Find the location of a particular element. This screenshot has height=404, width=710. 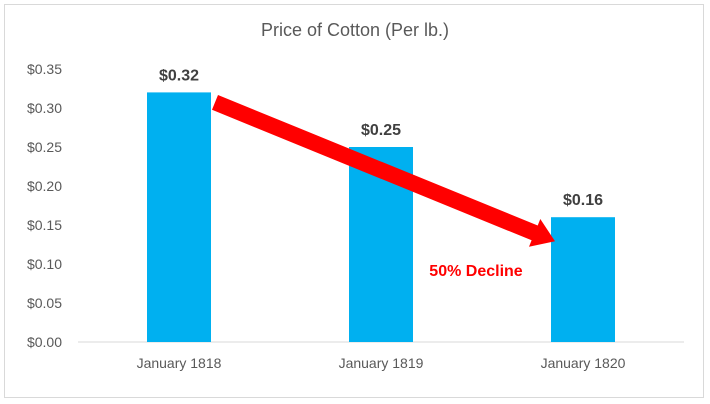

y-axis: $0.00 $0.05 $0.10 $0.15 $0.20 $0.25 $0.30 $0.35 is located at coordinates (44, 205).